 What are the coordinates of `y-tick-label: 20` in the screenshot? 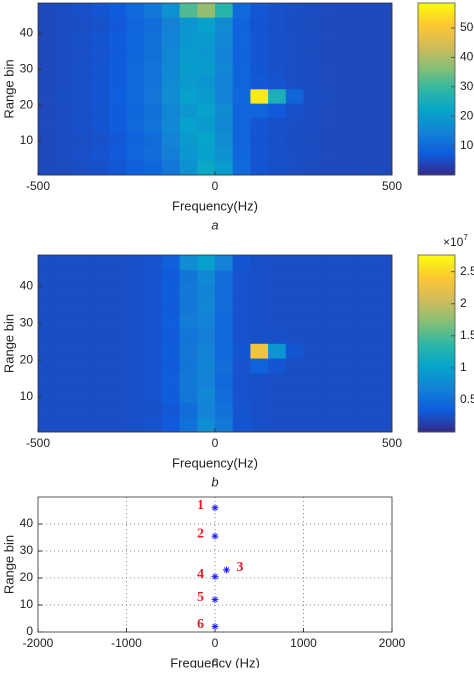 It's located at (27, 577).